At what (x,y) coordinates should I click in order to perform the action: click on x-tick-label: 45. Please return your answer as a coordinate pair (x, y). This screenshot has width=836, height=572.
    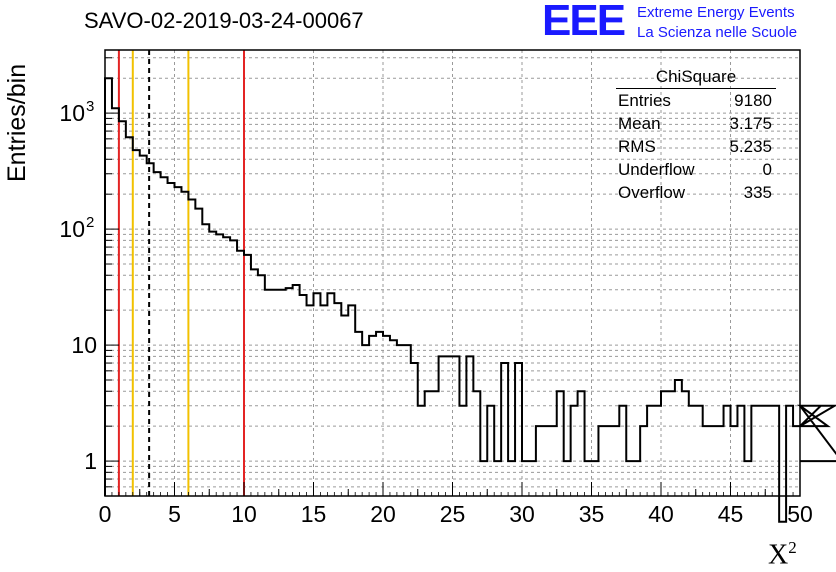
    Looking at the image, I should click on (731, 514).